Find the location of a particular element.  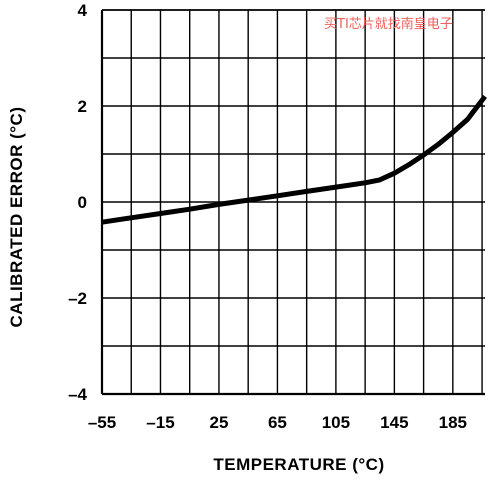

x-axis-label: TEMPERATURE (°C) is located at coordinates (298, 464).